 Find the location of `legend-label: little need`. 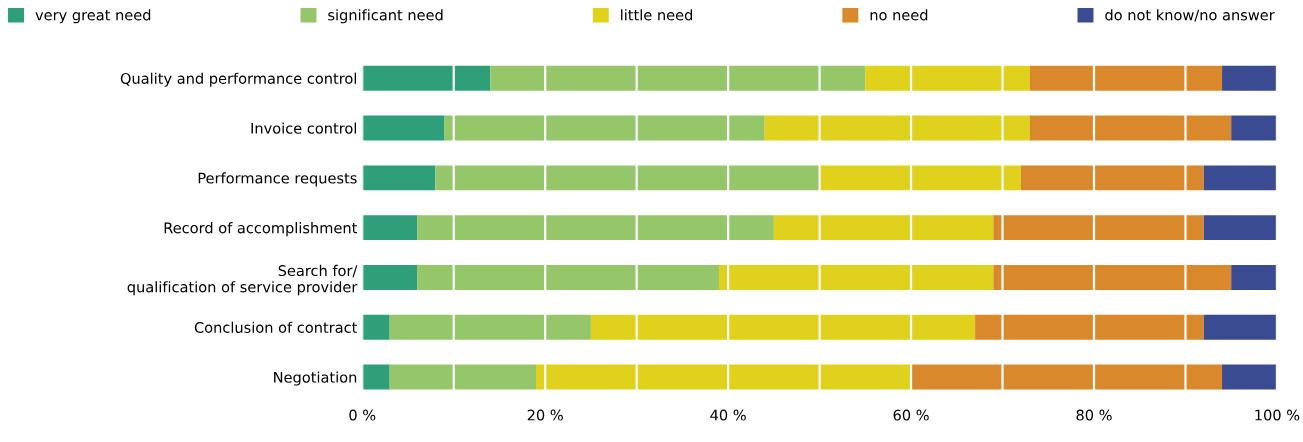

legend-label: little need is located at coordinates (657, 15).